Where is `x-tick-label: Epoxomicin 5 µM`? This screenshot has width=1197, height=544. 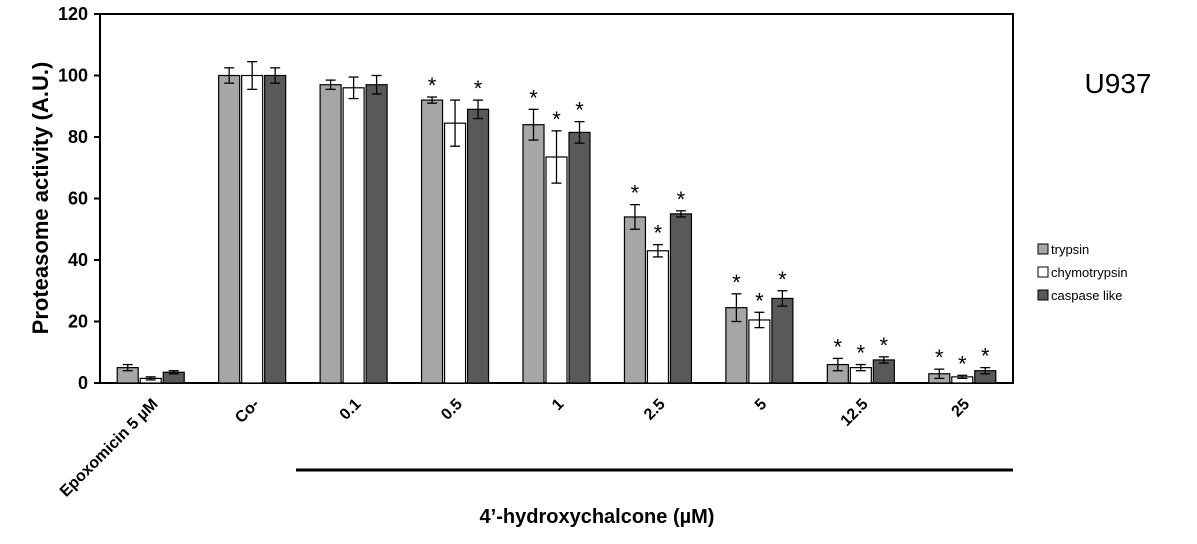 x-tick-label: Epoxomicin 5 µM is located at coordinates (109, 448).